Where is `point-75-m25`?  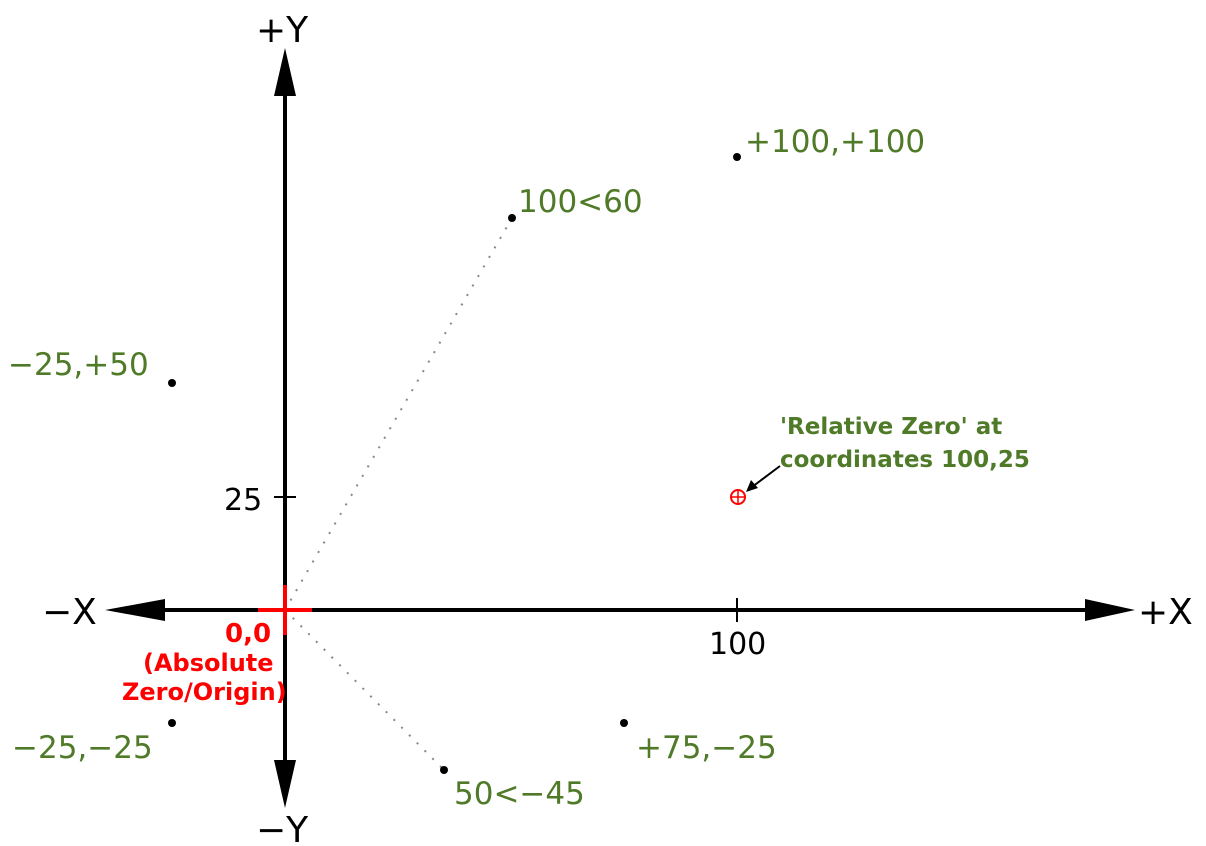 point-75-m25 is located at coordinates (624, 723).